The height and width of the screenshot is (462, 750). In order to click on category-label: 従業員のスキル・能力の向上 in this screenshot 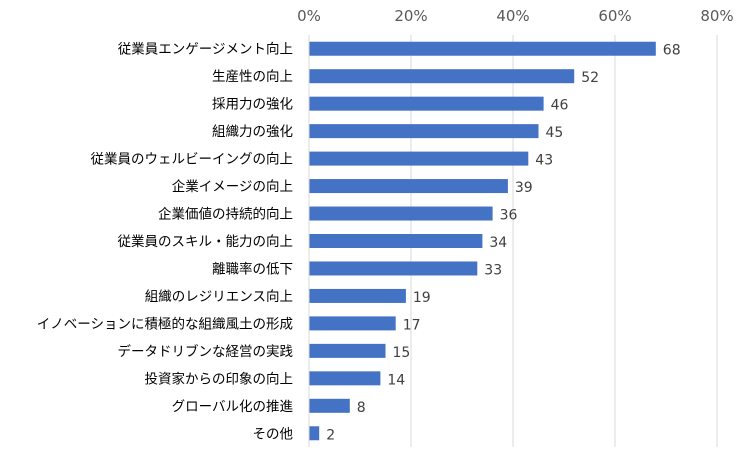, I will do `click(206, 242)`.